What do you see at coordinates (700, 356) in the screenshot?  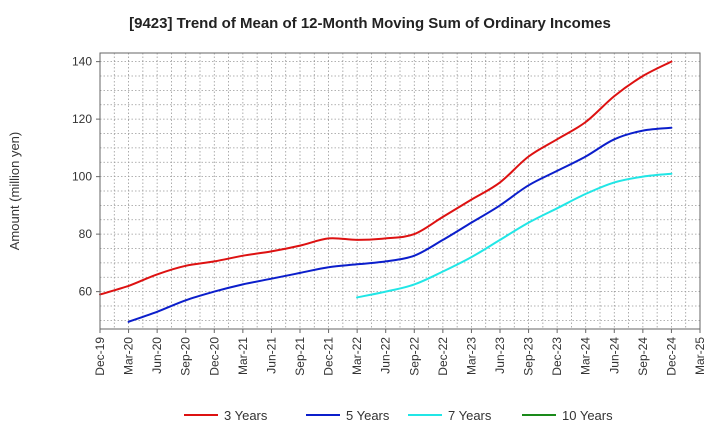 I see `x-tick-label: Mar-25` at bounding box center [700, 356].